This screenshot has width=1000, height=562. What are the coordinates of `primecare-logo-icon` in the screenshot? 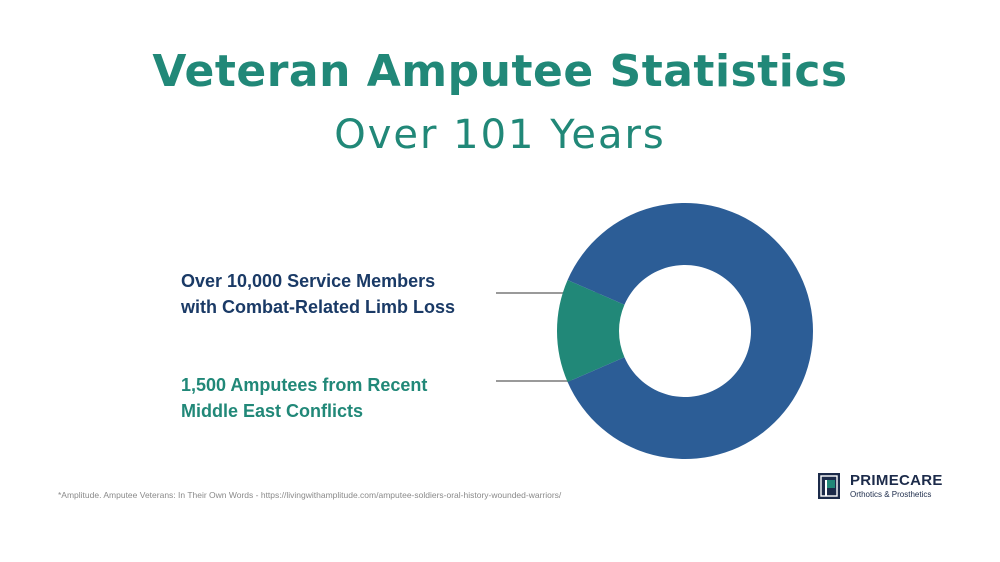 It's located at (829, 486).